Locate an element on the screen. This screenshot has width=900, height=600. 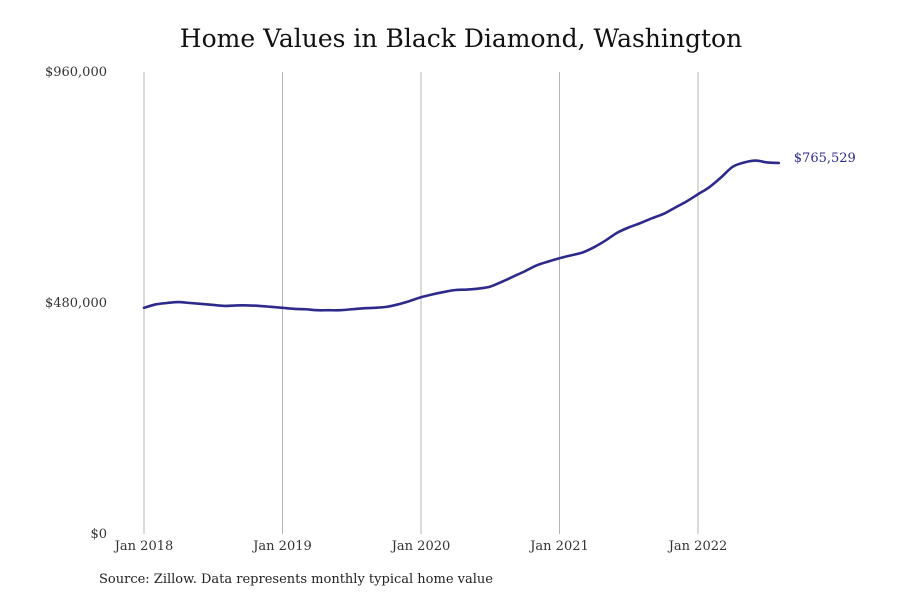
end-value-label-group: $765,529 is located at coordinates (825, 158).